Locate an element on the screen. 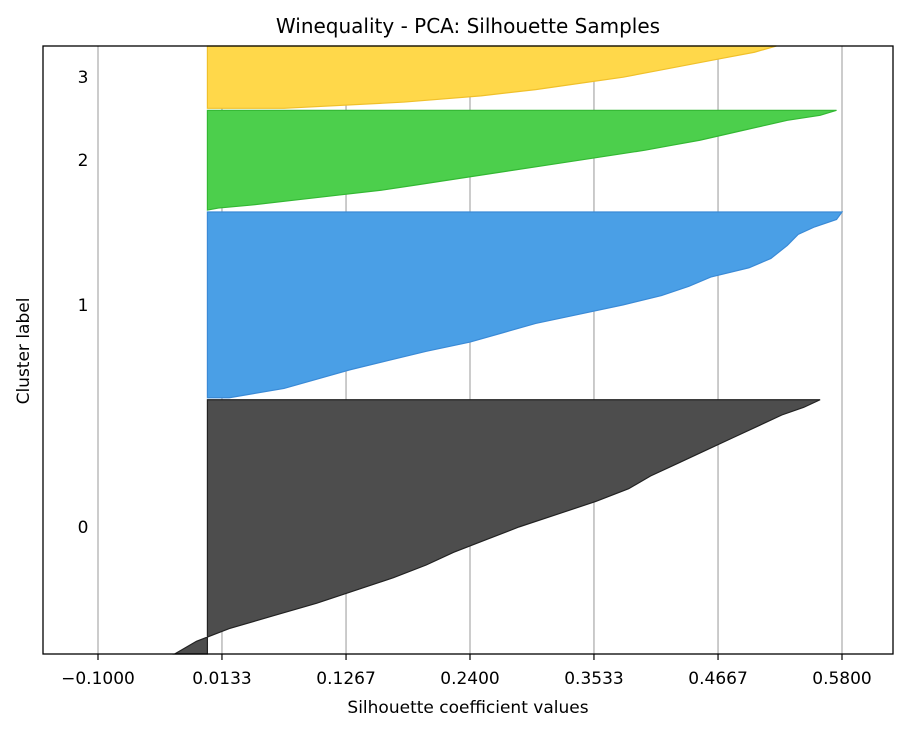 This screenshot has width=912, height=733. chart-title: Winequality - PCA: Silhouette Samples is located at coordinates (468, 26).